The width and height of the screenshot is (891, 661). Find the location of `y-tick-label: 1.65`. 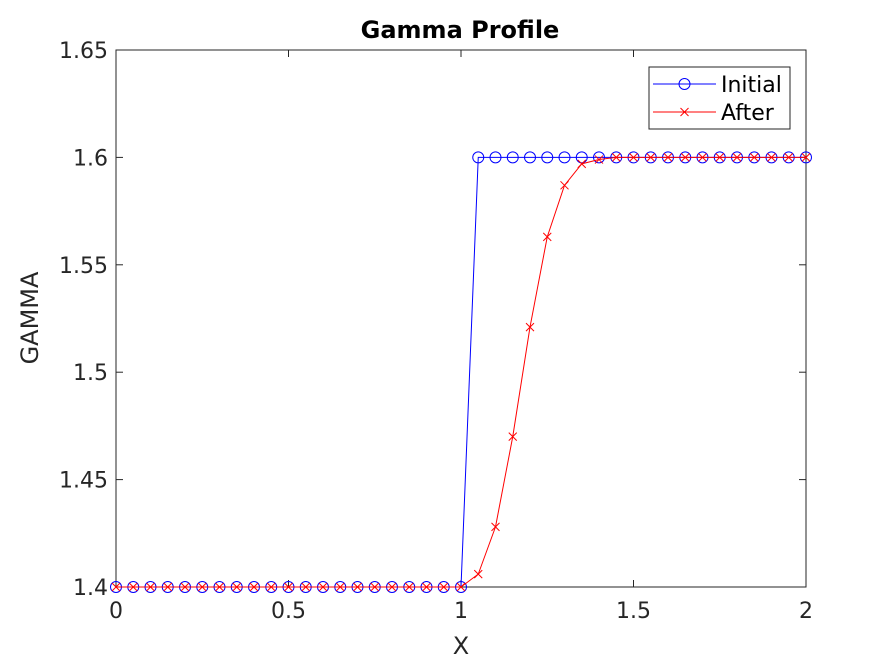

y-tick-label: 1.65 is located at coordinates (83, 51).